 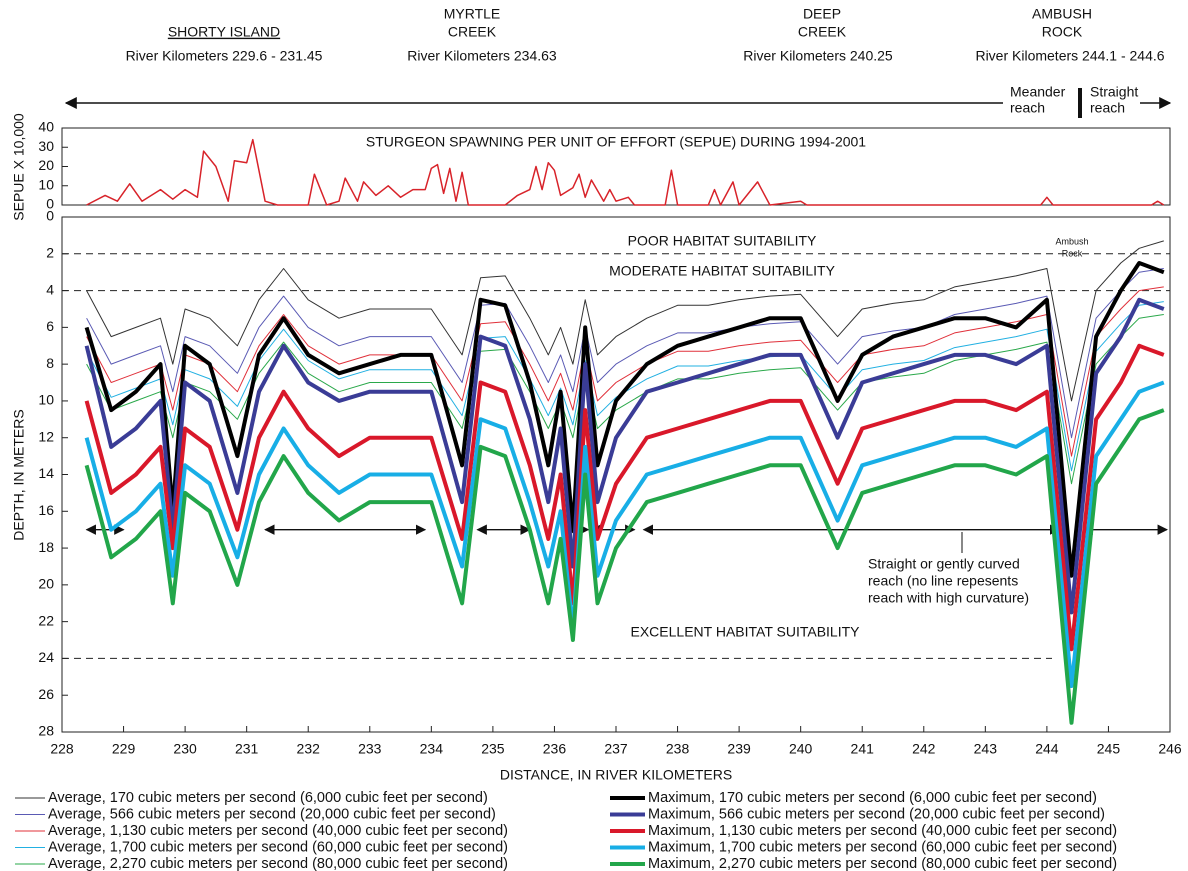 I want to click on x-tick-label: 240, so click(x=801, y=749).